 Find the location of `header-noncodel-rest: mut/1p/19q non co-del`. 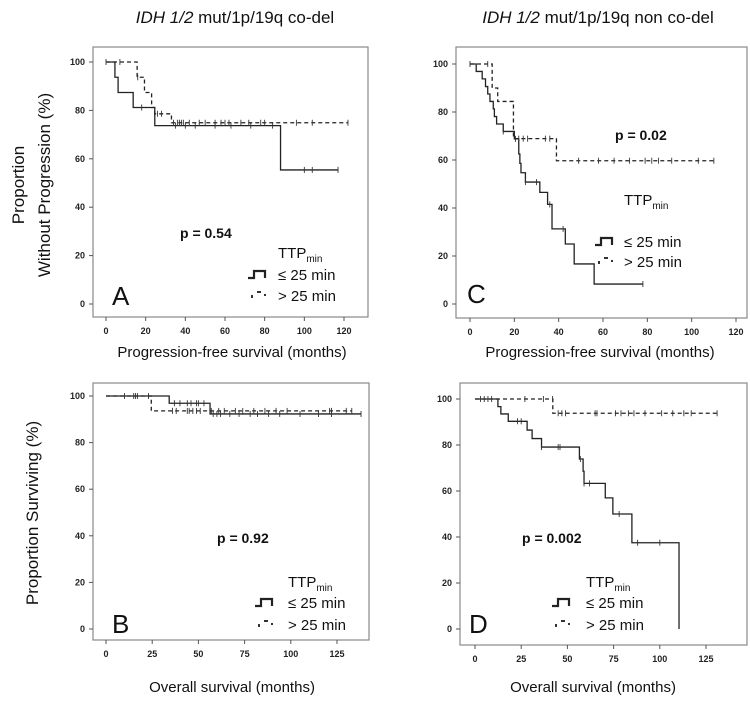

header-noncodel-rest: mut/1p/19q non co-del is located at coordinates (627, 17).